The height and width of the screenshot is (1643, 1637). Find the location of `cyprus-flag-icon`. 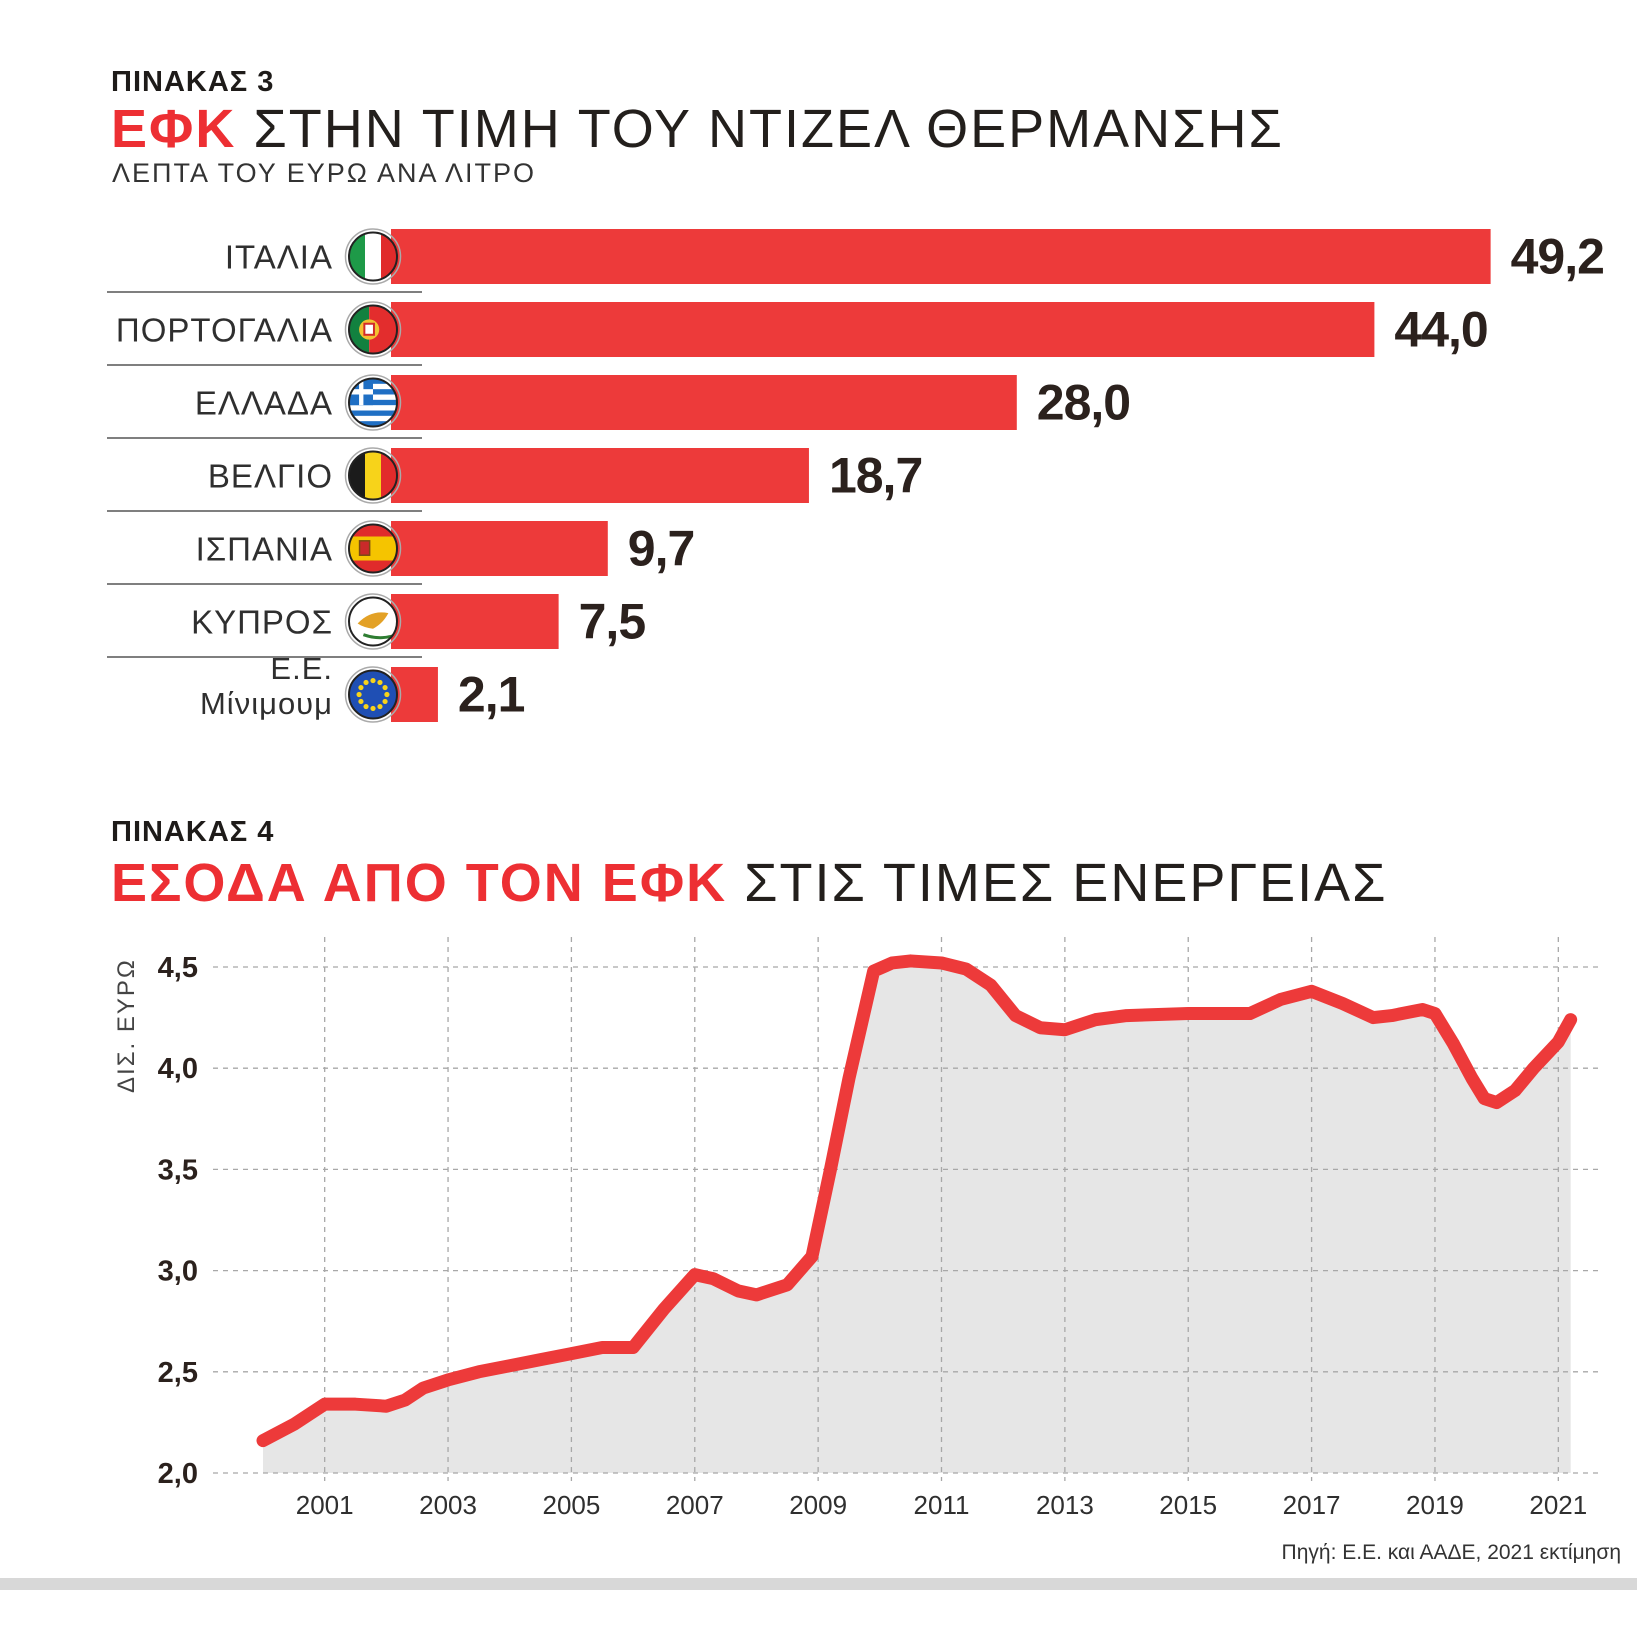

cyprus-flag-icon is located at coordinates (373, 621).